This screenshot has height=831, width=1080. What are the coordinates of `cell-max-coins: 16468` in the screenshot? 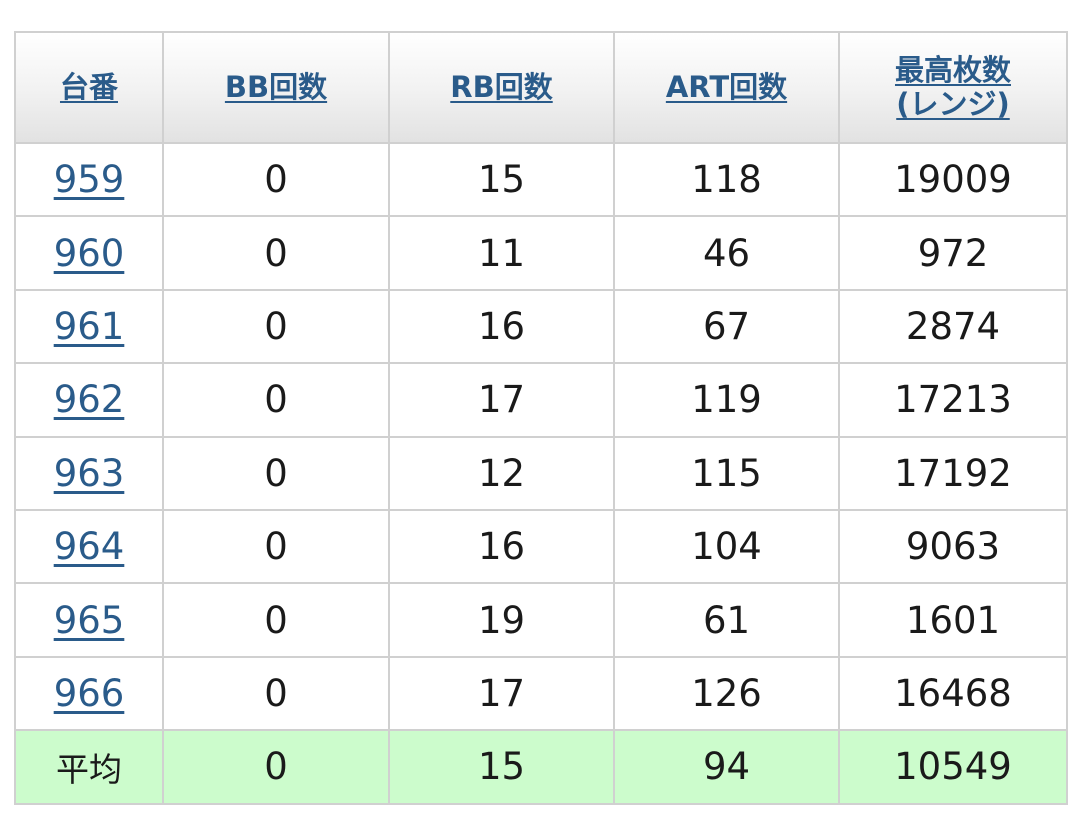 It's located at (953, 693).